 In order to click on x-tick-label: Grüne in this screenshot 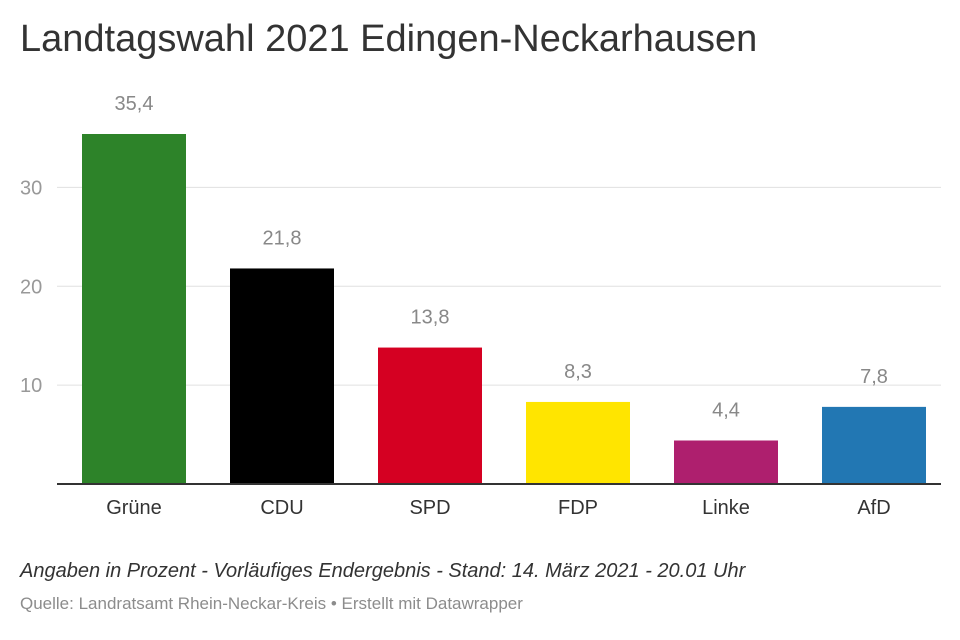, I will do `click(134, 508)`.